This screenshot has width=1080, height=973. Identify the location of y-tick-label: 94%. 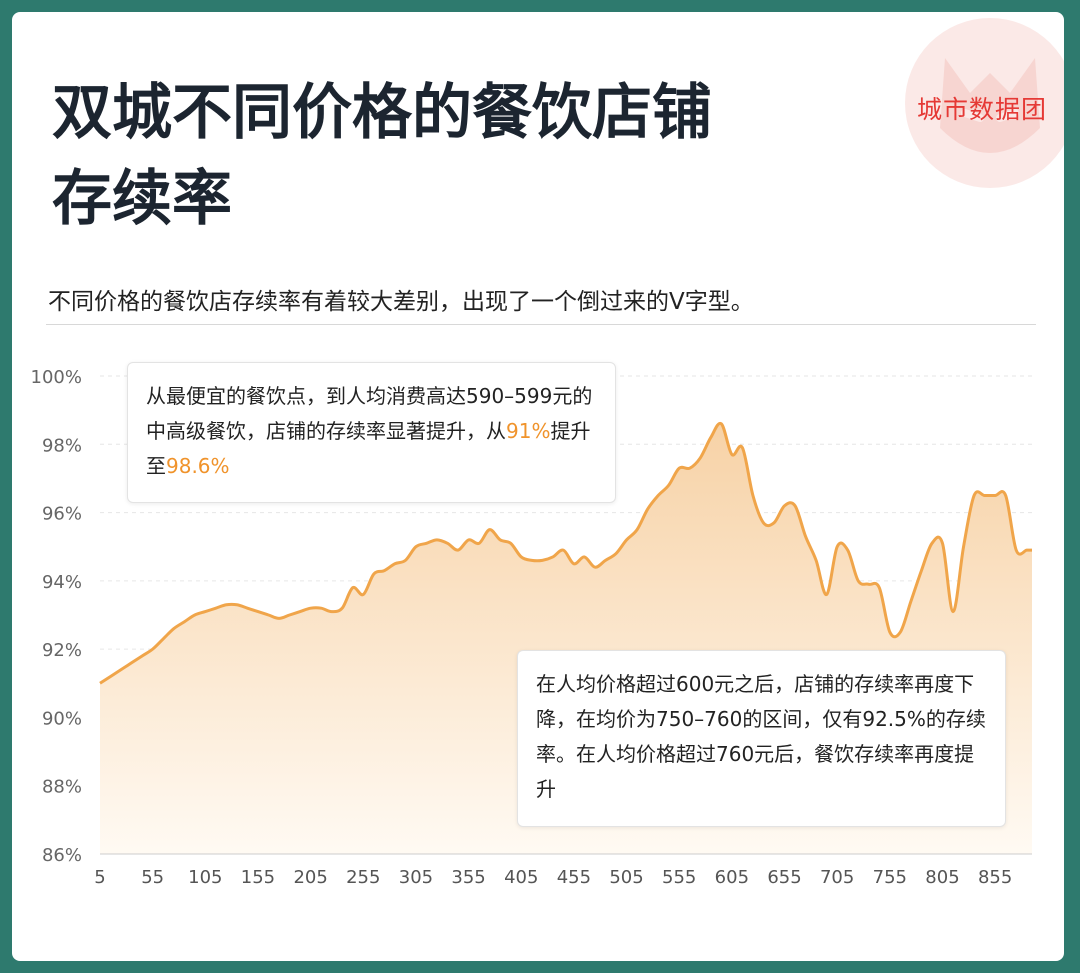
(62, 582).